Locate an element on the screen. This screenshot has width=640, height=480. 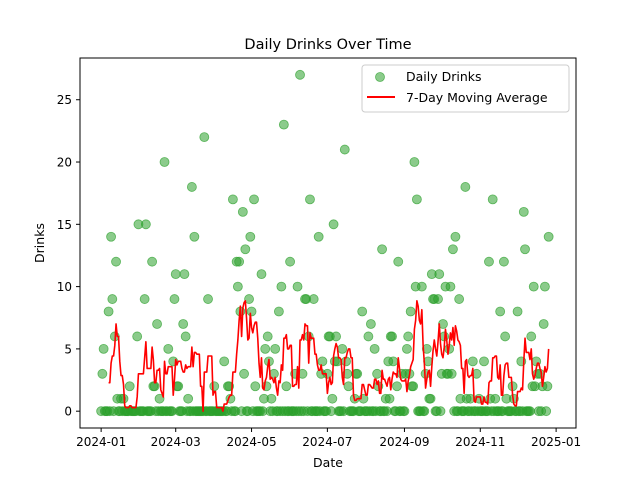
legend-box is located at coordinates (465, 88).